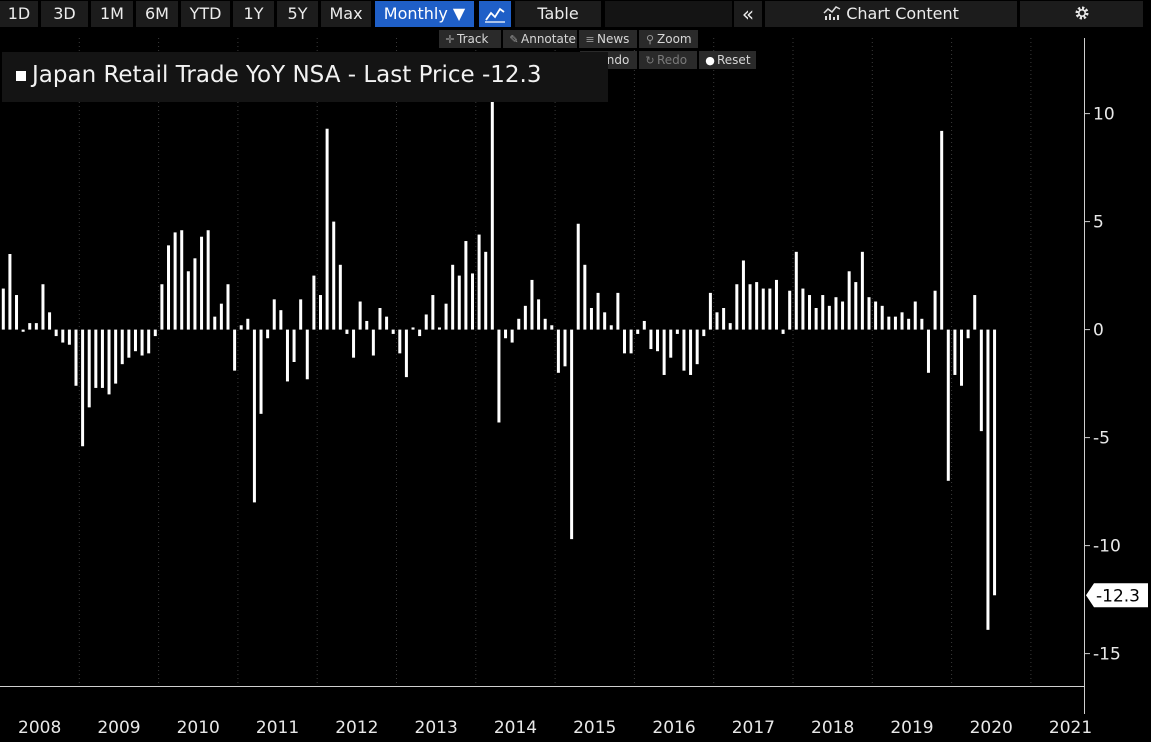  I want to click on range-ytd-button: YTD, so click(205, 14).